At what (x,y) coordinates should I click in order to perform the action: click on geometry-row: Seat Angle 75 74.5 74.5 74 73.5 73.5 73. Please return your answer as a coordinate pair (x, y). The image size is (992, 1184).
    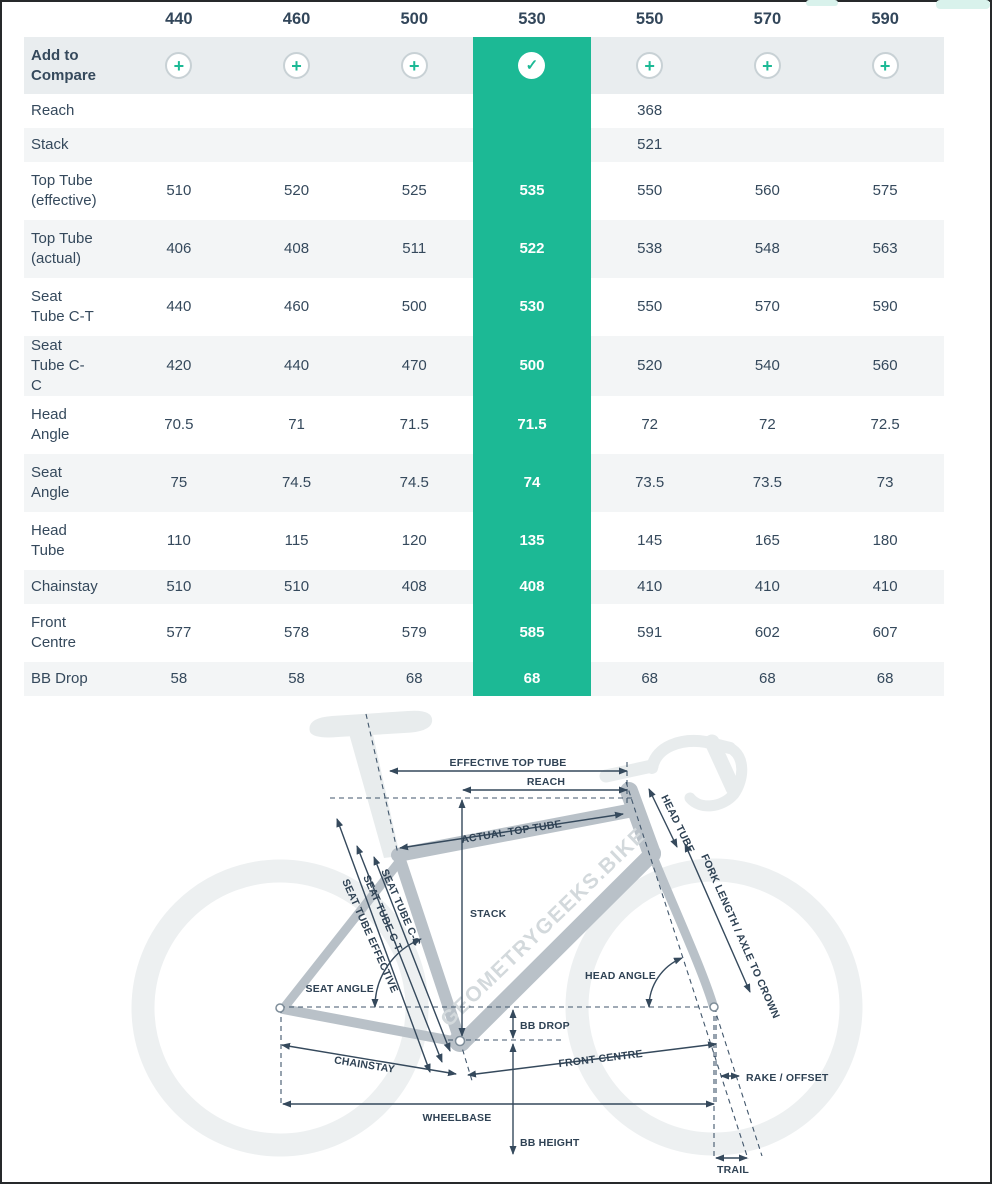
    Looking at the image, I should click on (484, 483).